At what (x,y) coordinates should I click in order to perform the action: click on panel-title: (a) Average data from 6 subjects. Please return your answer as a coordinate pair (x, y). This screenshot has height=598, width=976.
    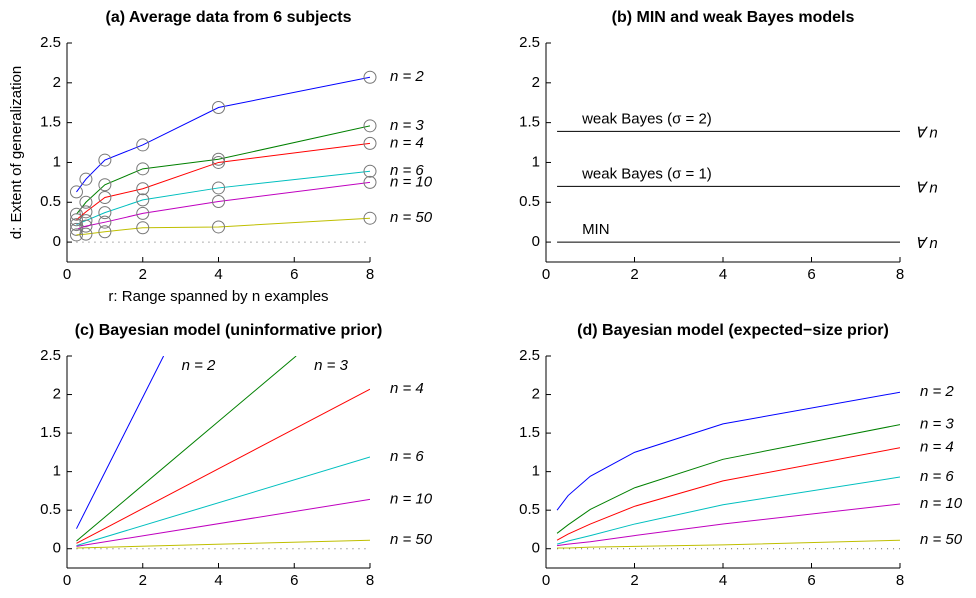
    Looking at the image, I should click on (228, 17).